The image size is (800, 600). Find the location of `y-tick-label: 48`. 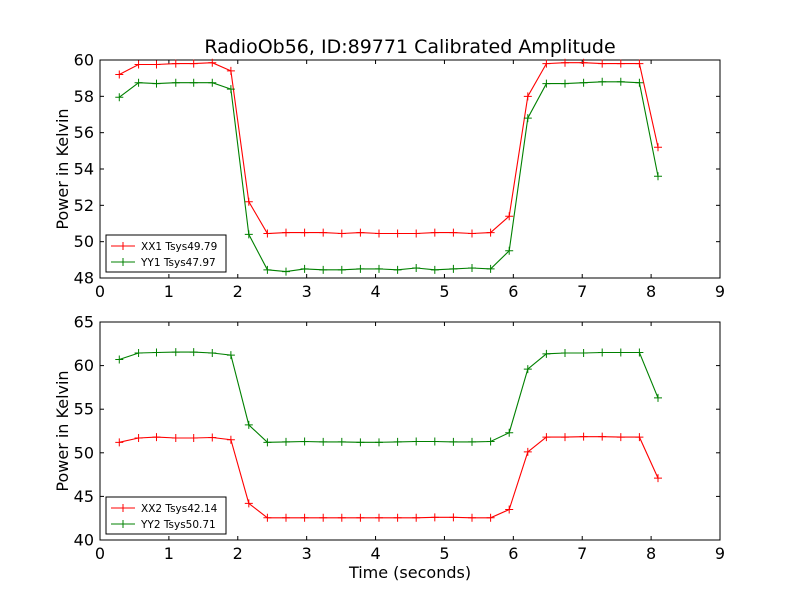

y-tick-label: 48 is located at coordinates (84, 278).